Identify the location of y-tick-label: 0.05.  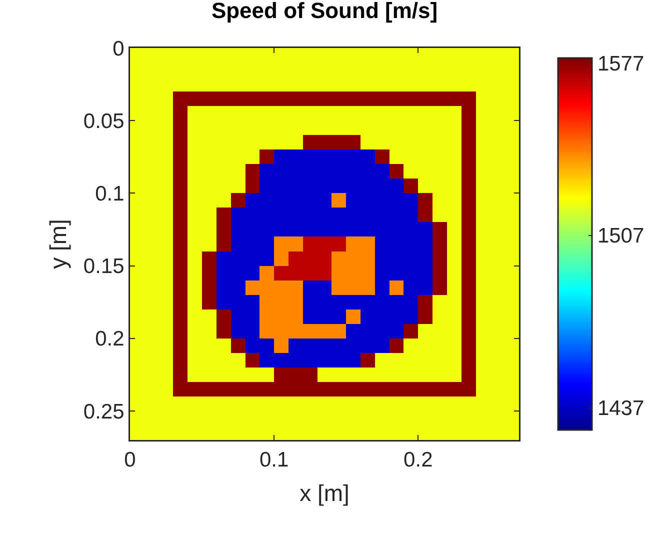
(103, 121).